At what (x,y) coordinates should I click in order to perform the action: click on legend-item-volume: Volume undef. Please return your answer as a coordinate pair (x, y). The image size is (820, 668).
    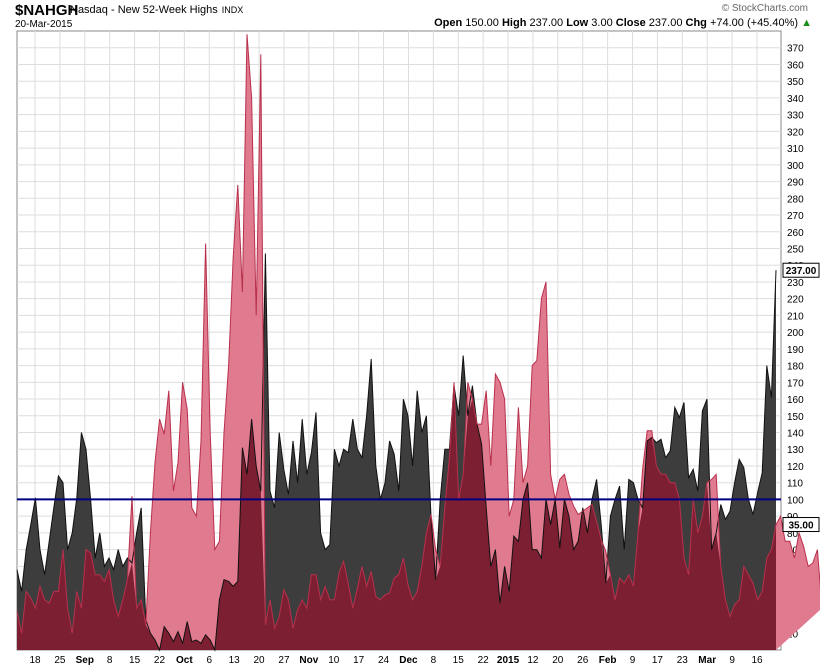
    Looking at the image, I should click on (76, 57).